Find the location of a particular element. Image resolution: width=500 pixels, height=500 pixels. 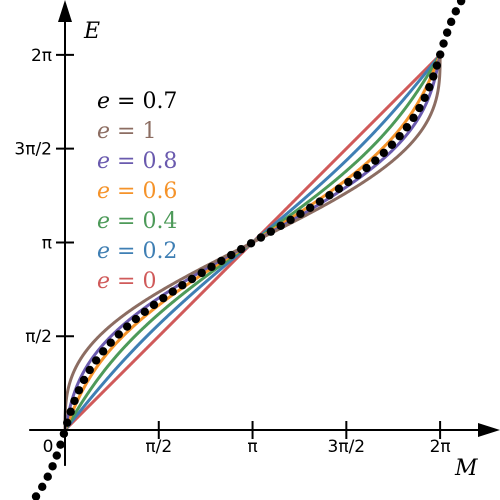

x-tick-label: 3π/2 is located at coordinates (347, 447).